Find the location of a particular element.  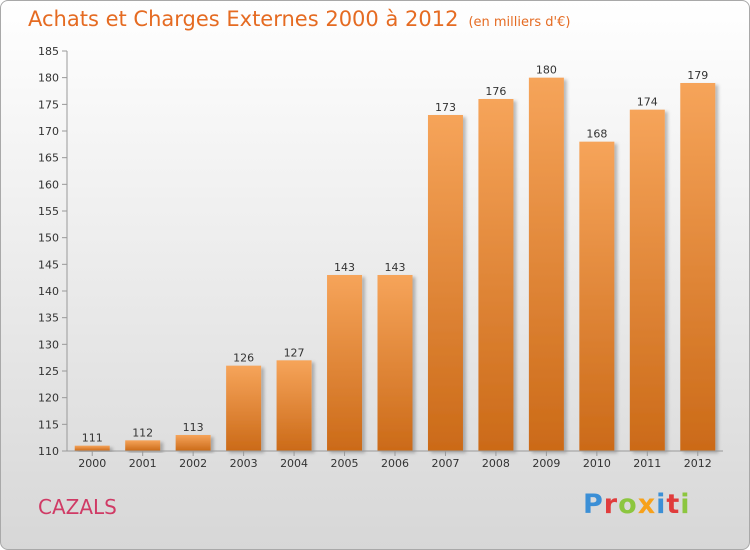

y-tick-label: 155 is located at coordinates (48, 211).